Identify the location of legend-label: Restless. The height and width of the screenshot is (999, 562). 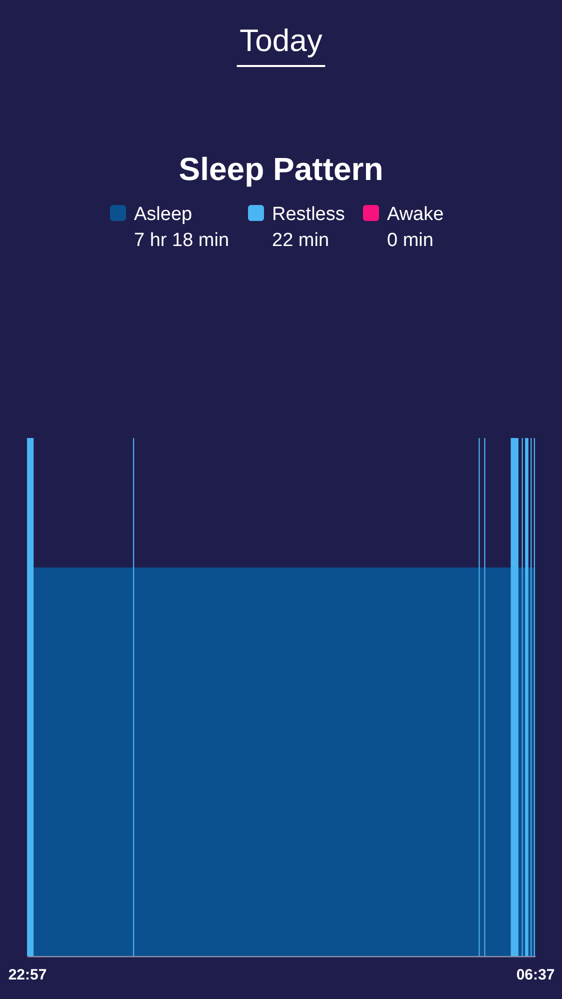
(308, 214).